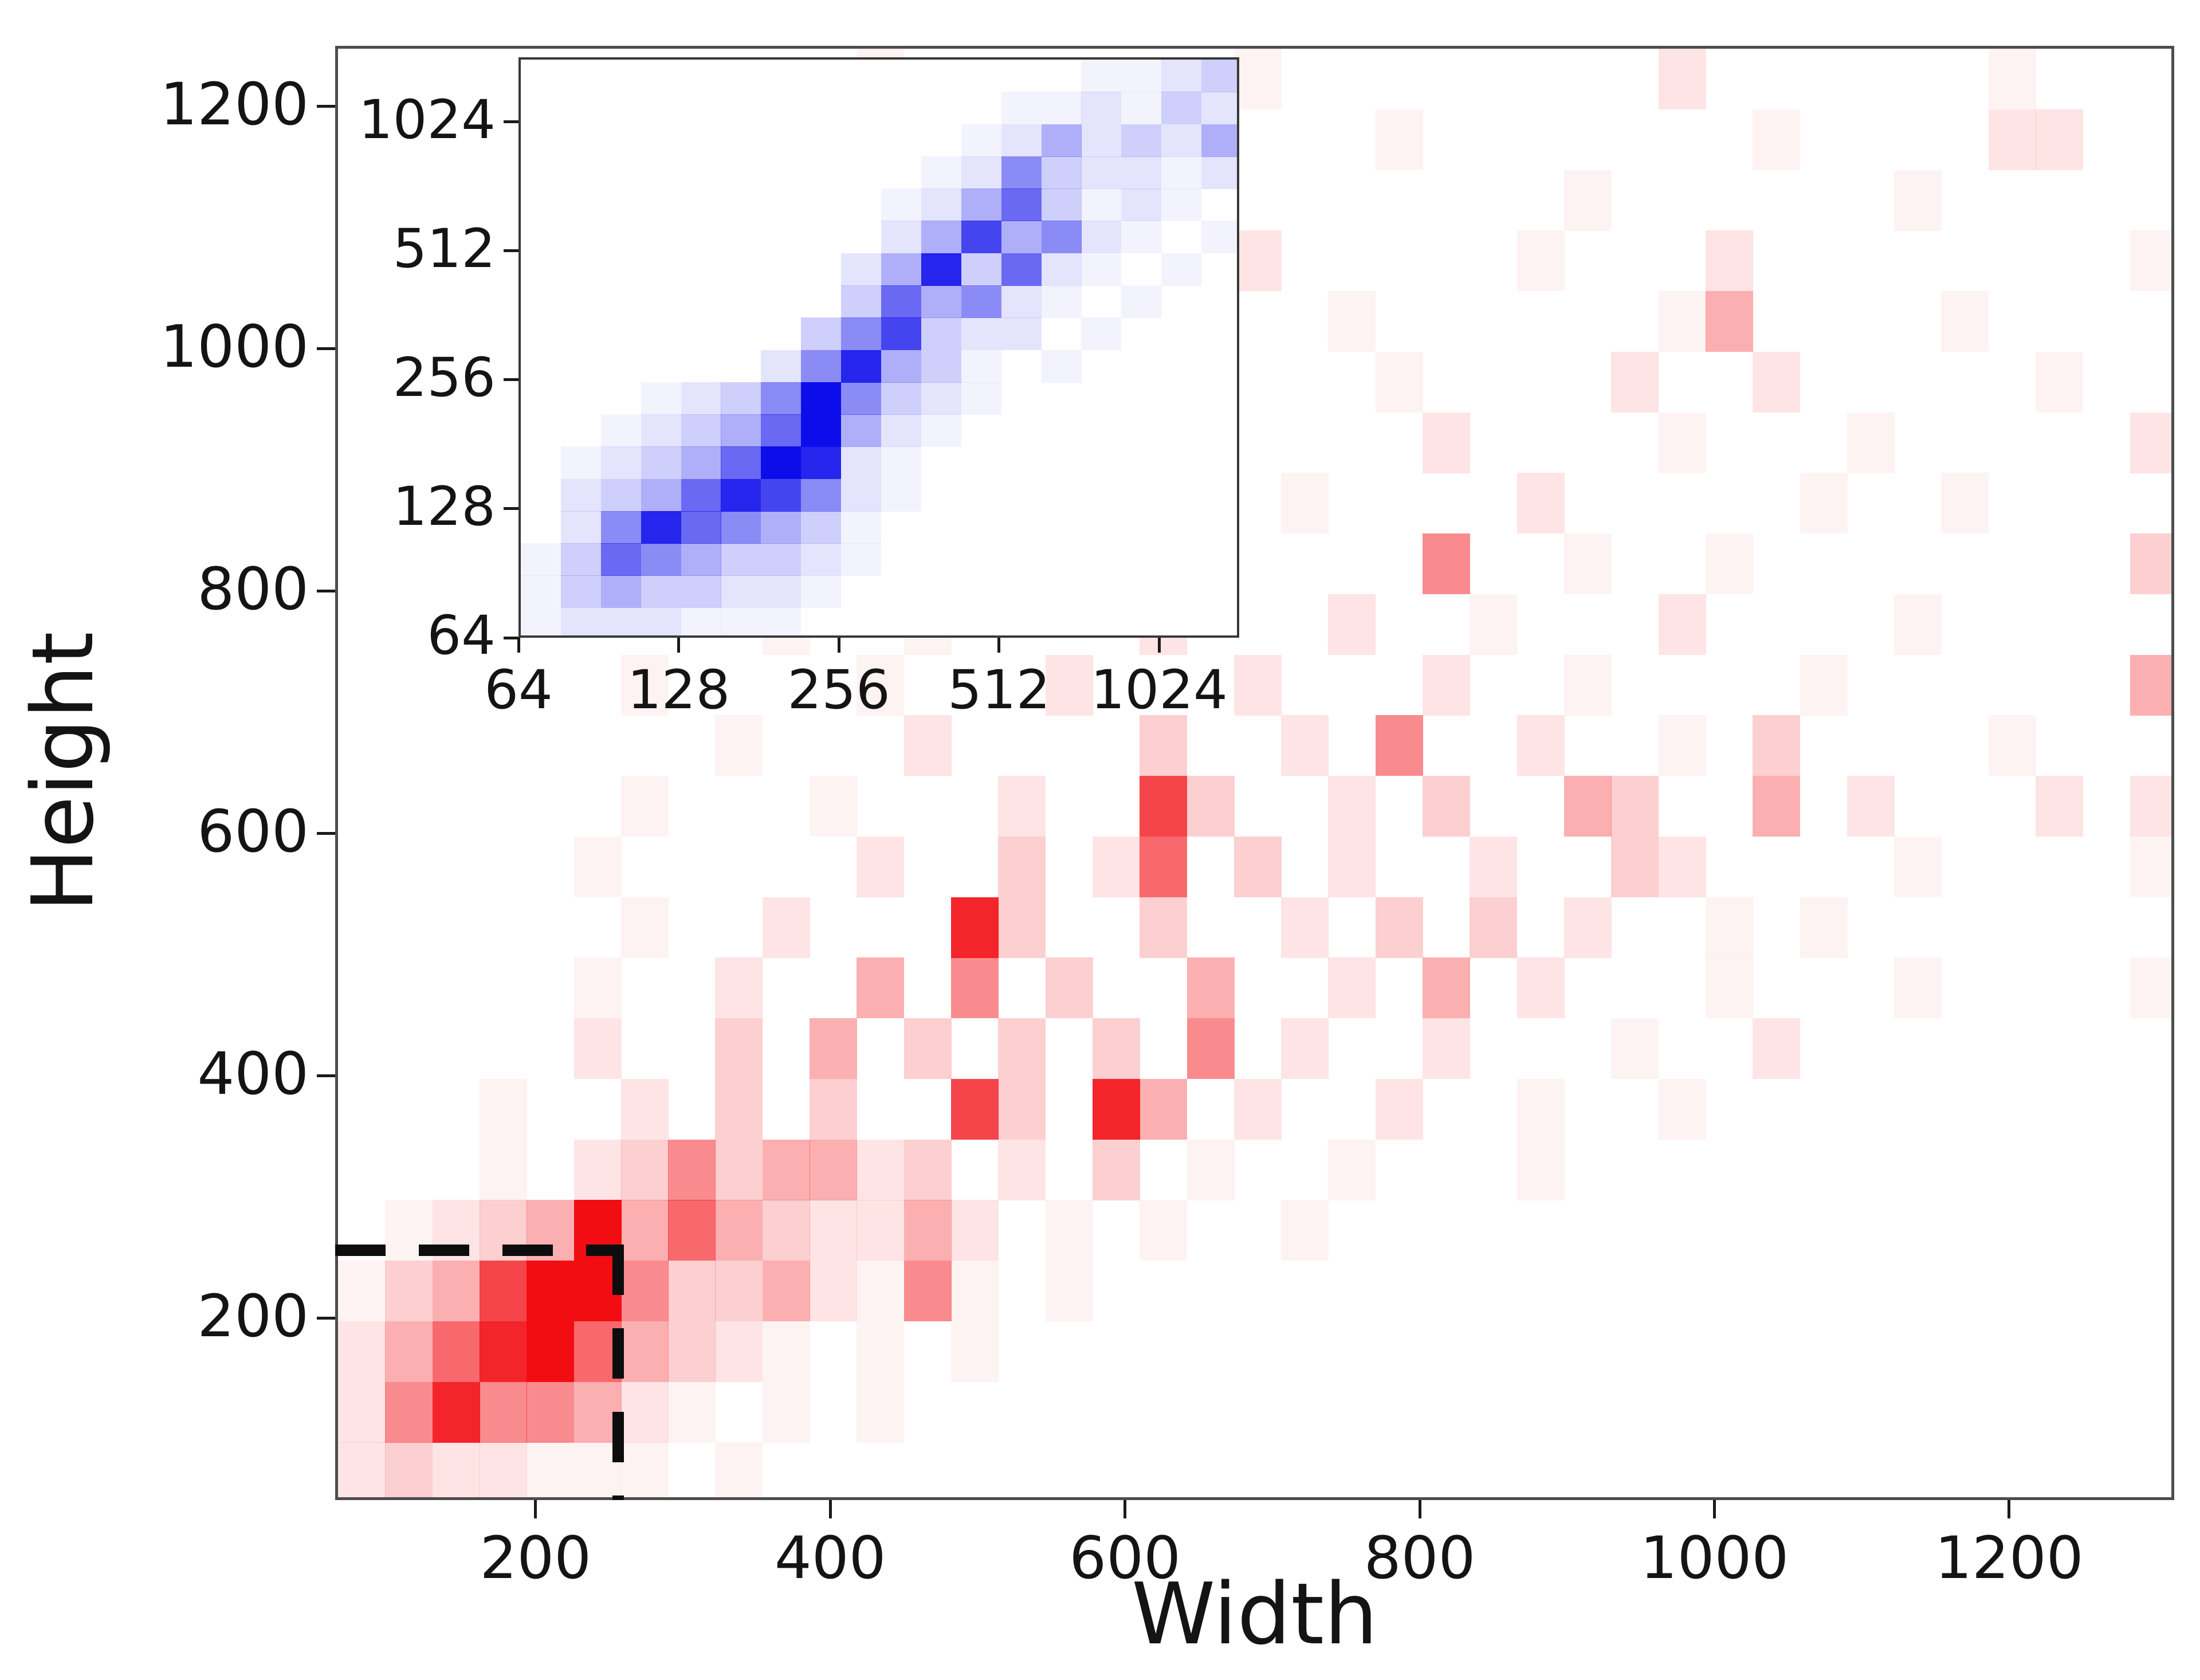 The image size is (2200, 1680). I want to click on x-tick-label: 200, so click(536, 1558).